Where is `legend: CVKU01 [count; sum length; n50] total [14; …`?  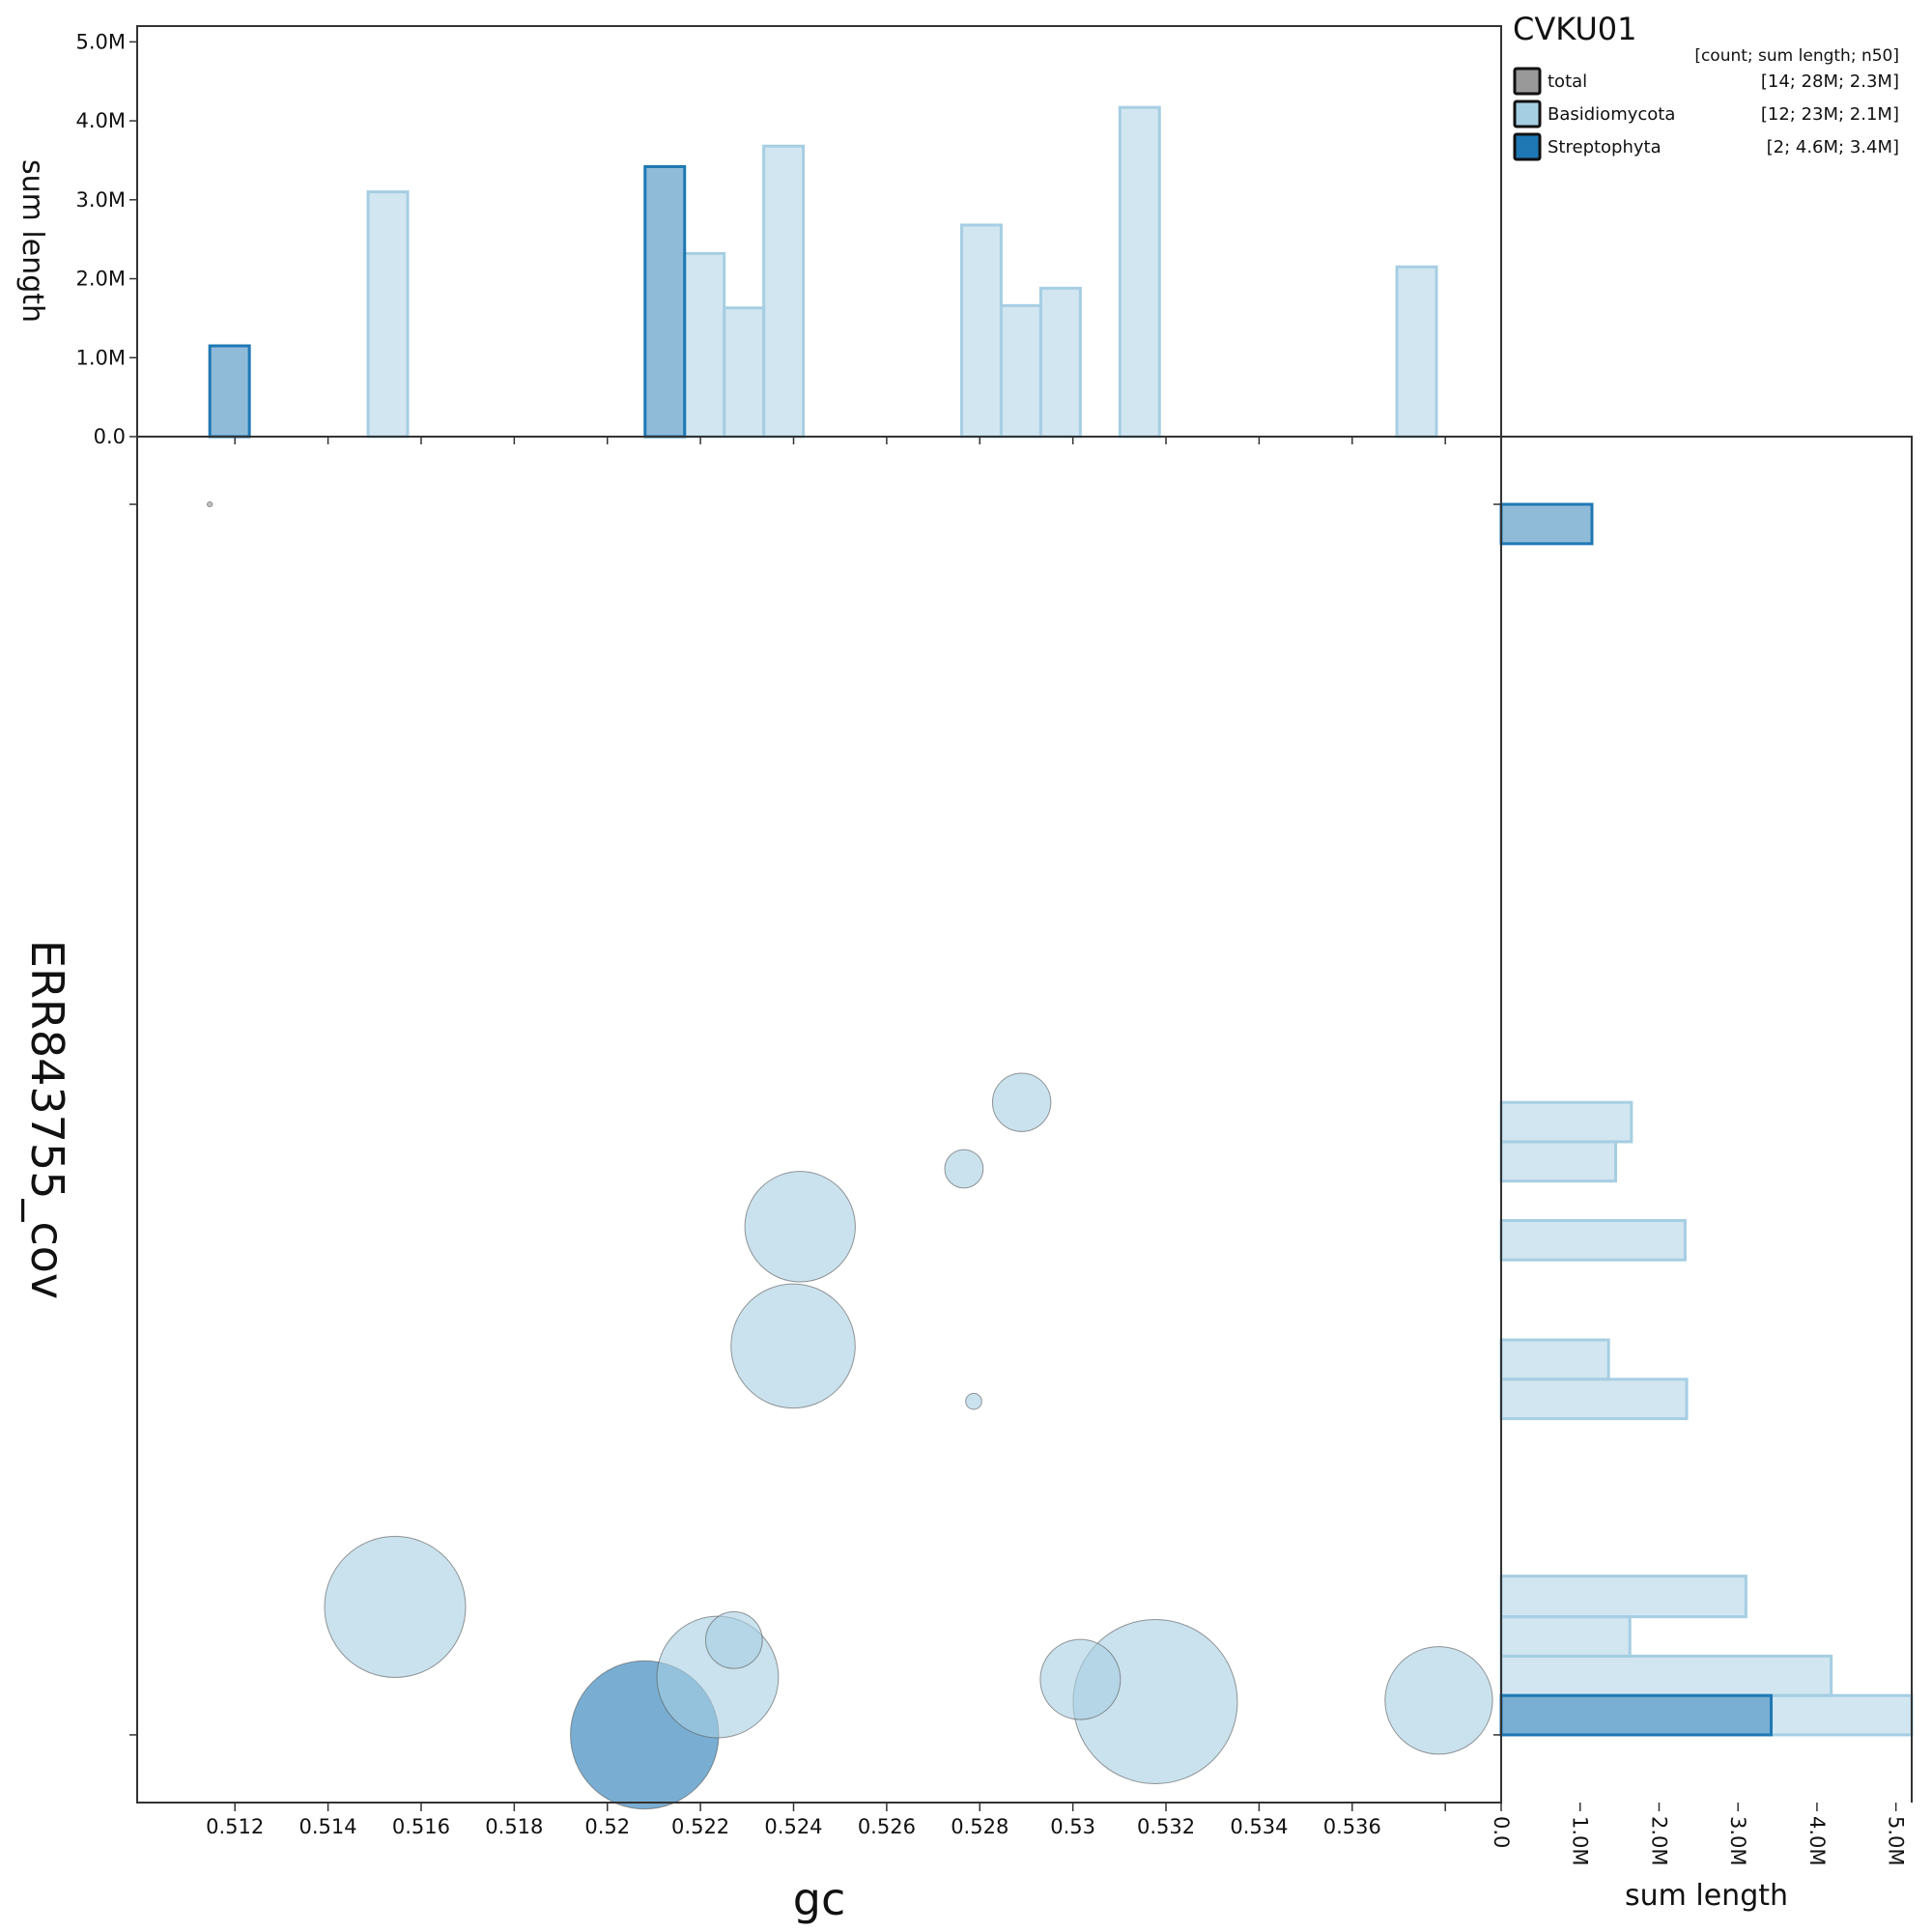
legend: CVKU01 [count; sum length; n50] total [14; … is located at coordinates (1706, 86).